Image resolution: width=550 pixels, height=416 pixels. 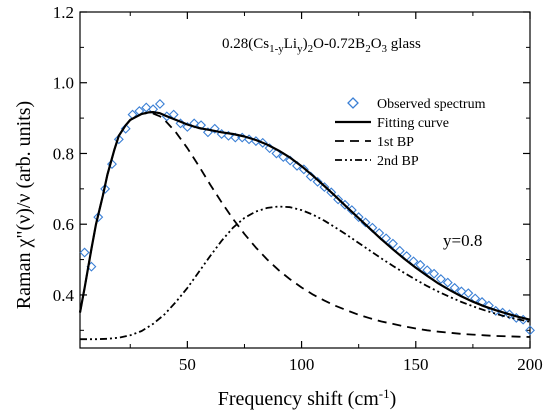 What do you see at coordinates (24, 205) in the screenshot?
I see `y-axis-label: Raman χ"(ν)/ν (arb. units)` at bounding box center [24, 205].